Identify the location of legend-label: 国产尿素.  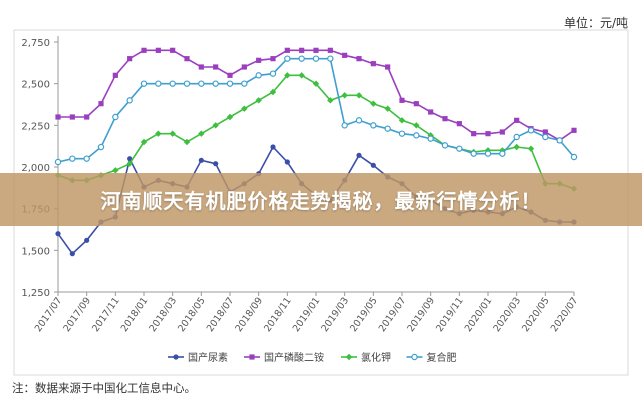
(208, 357).